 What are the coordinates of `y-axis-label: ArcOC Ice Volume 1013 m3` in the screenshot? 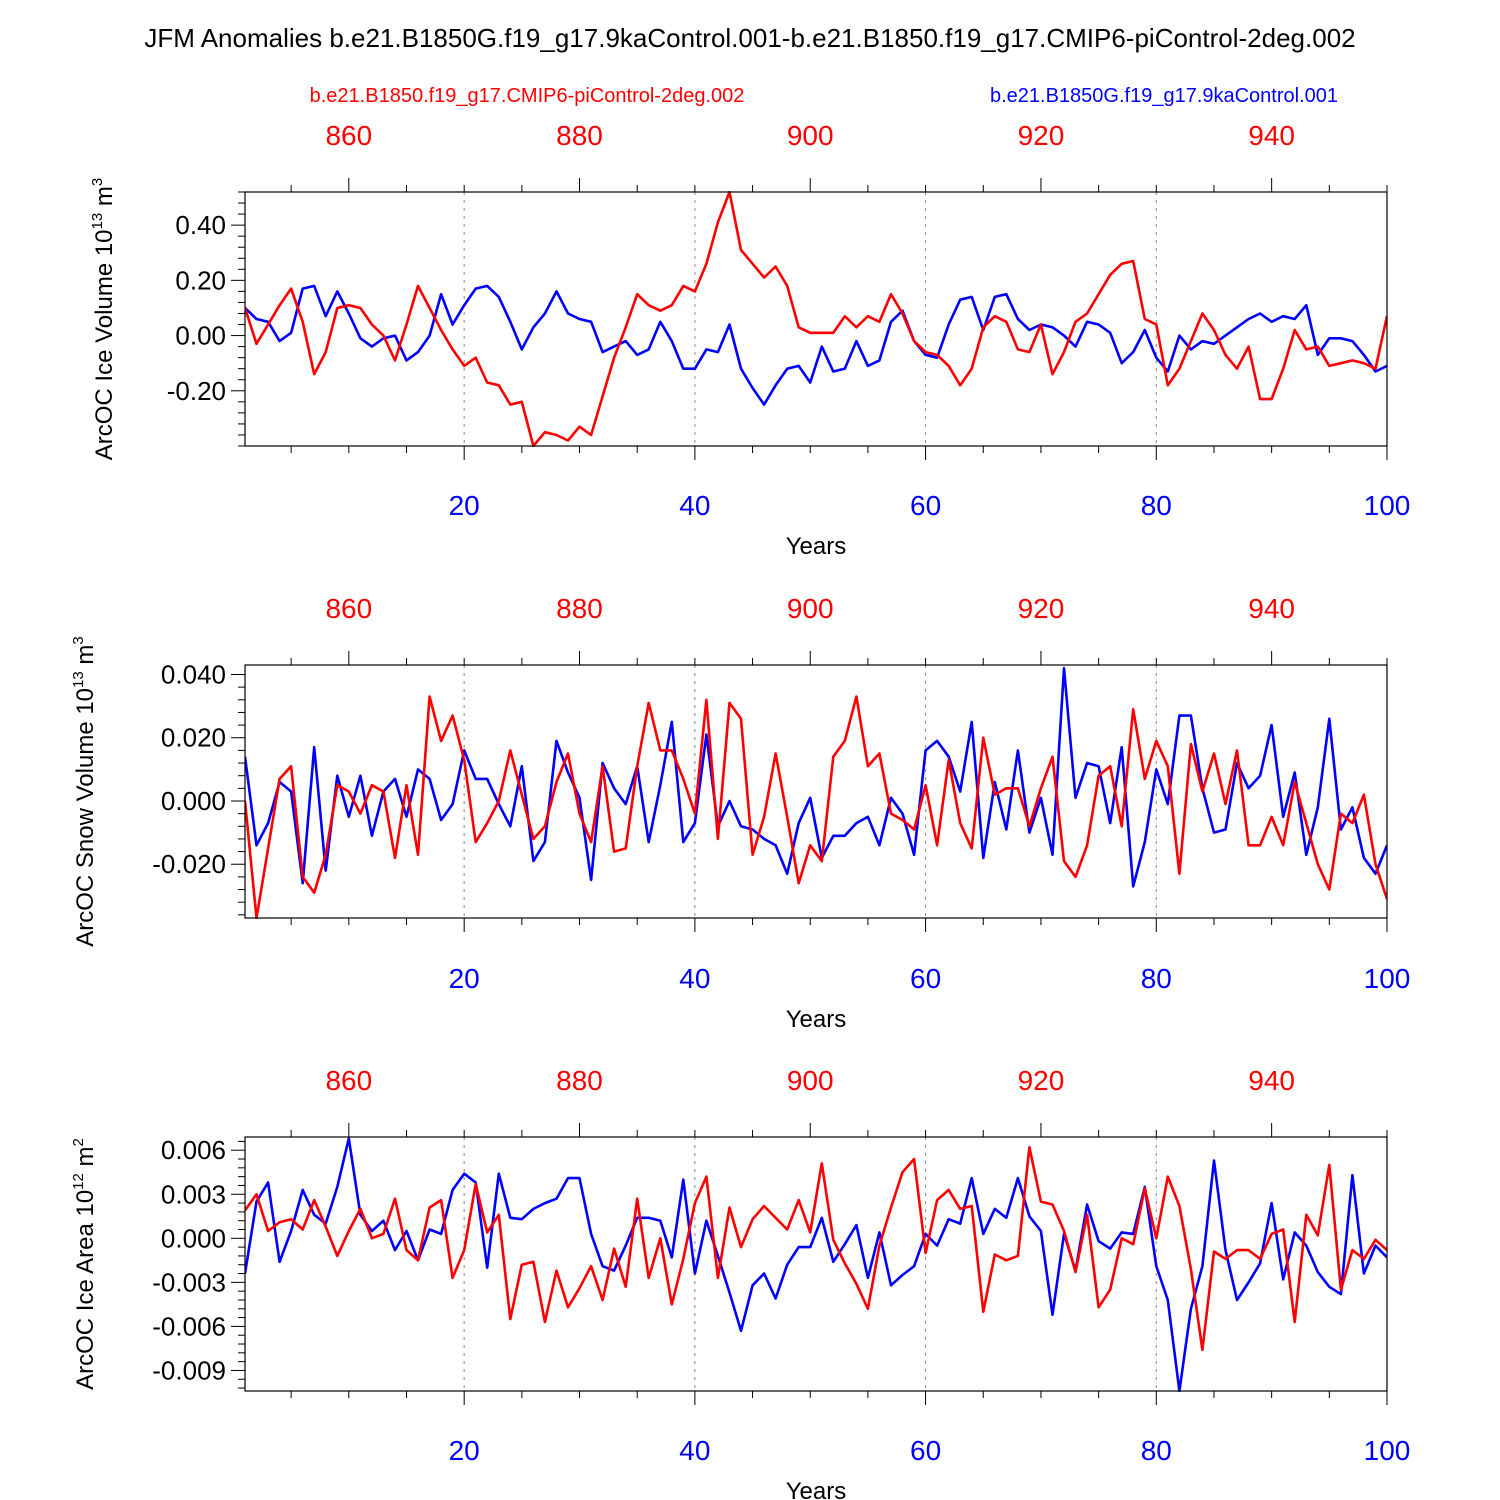 It's located at (103, 319).